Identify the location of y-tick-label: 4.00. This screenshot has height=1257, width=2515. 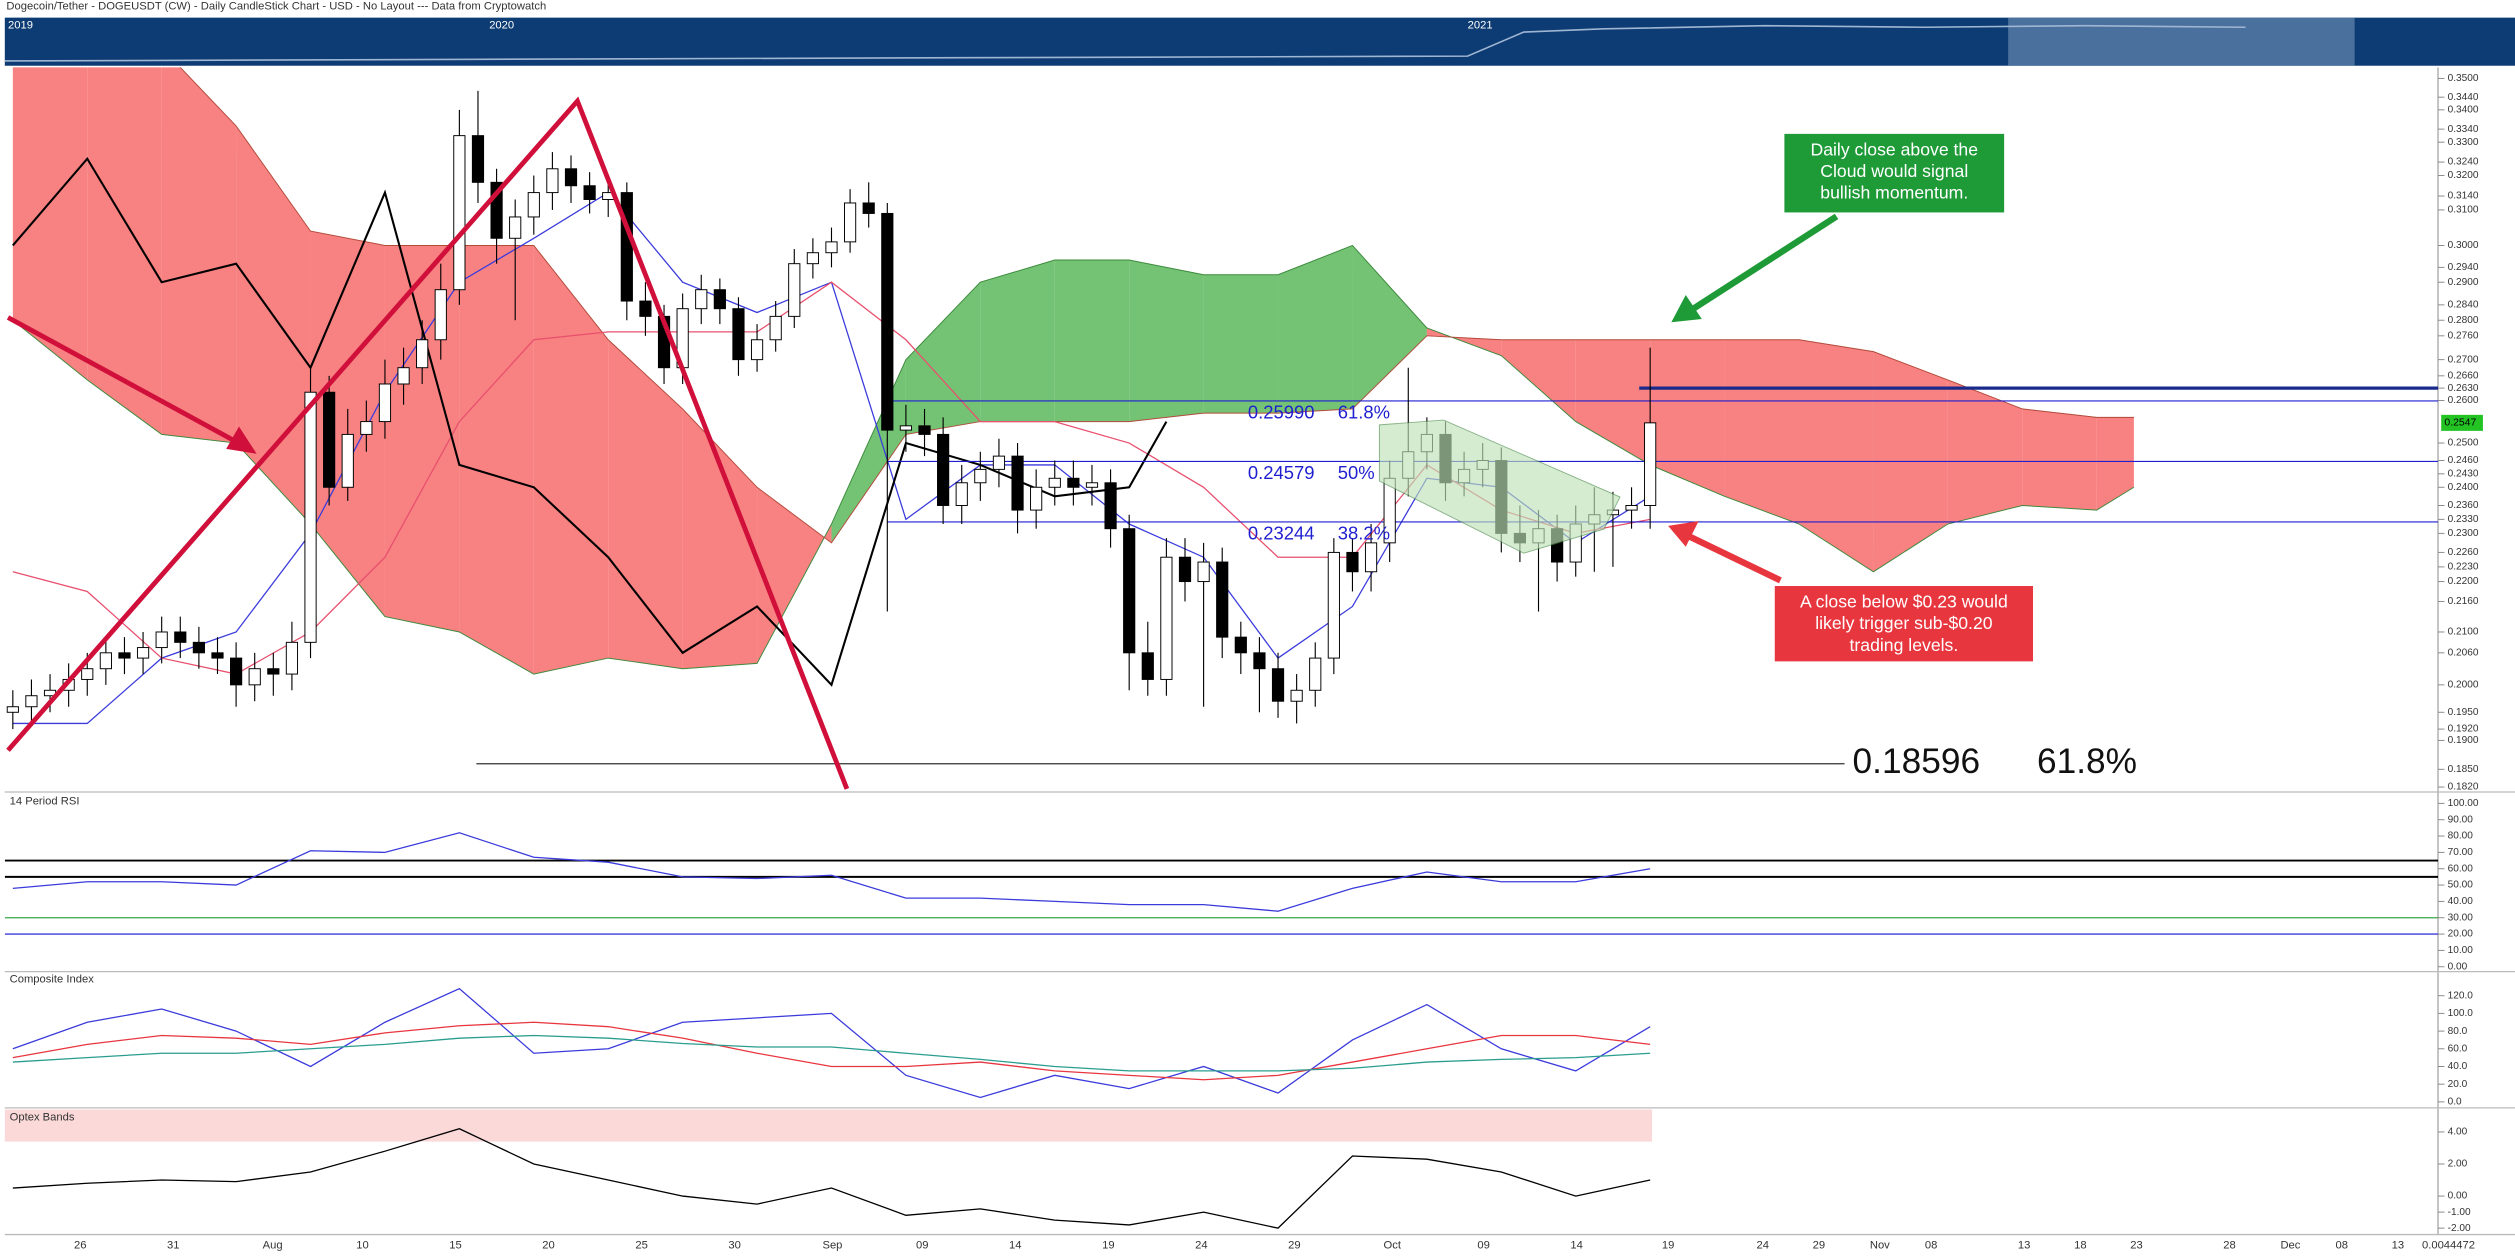
(2458, 1132).